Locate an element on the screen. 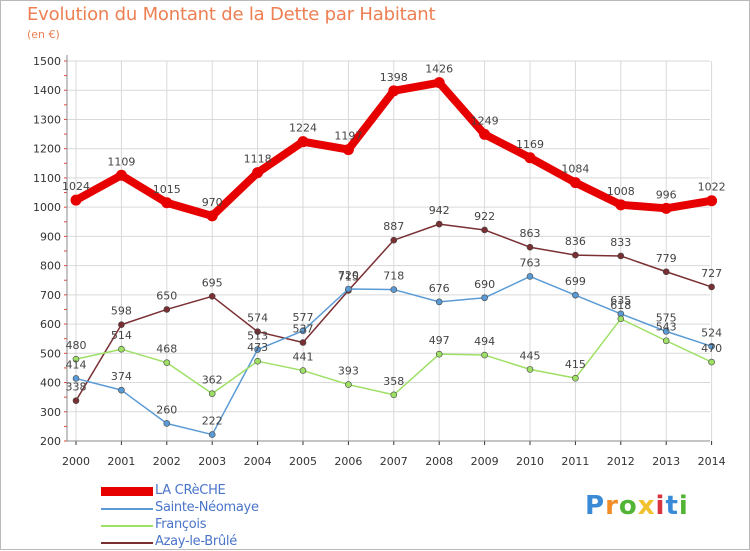 The image size is (750, 551). data-label-sainte-neomaye: 374 is located at coordinates (121, 376).